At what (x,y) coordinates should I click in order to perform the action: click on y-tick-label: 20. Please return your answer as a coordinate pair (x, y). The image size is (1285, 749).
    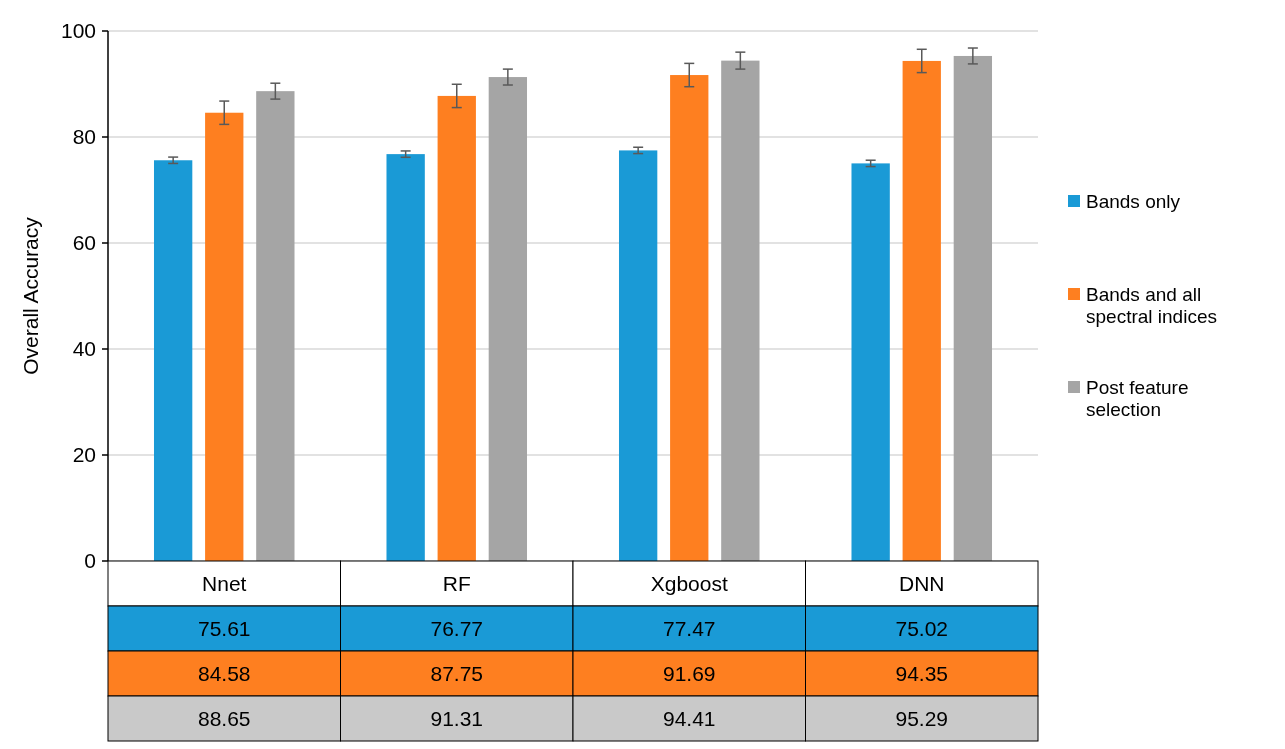
    Looking at the image, I should click on (84, 455).